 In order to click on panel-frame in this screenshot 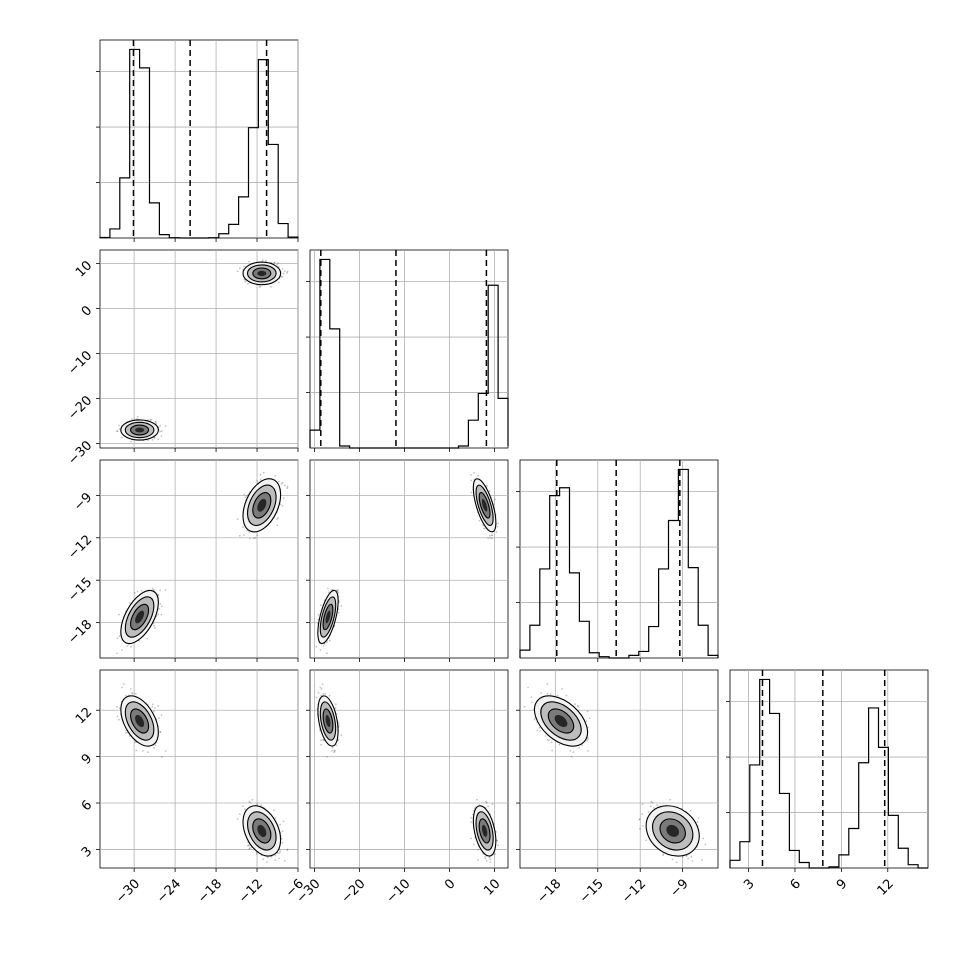, I will do `click(409, 349)`.